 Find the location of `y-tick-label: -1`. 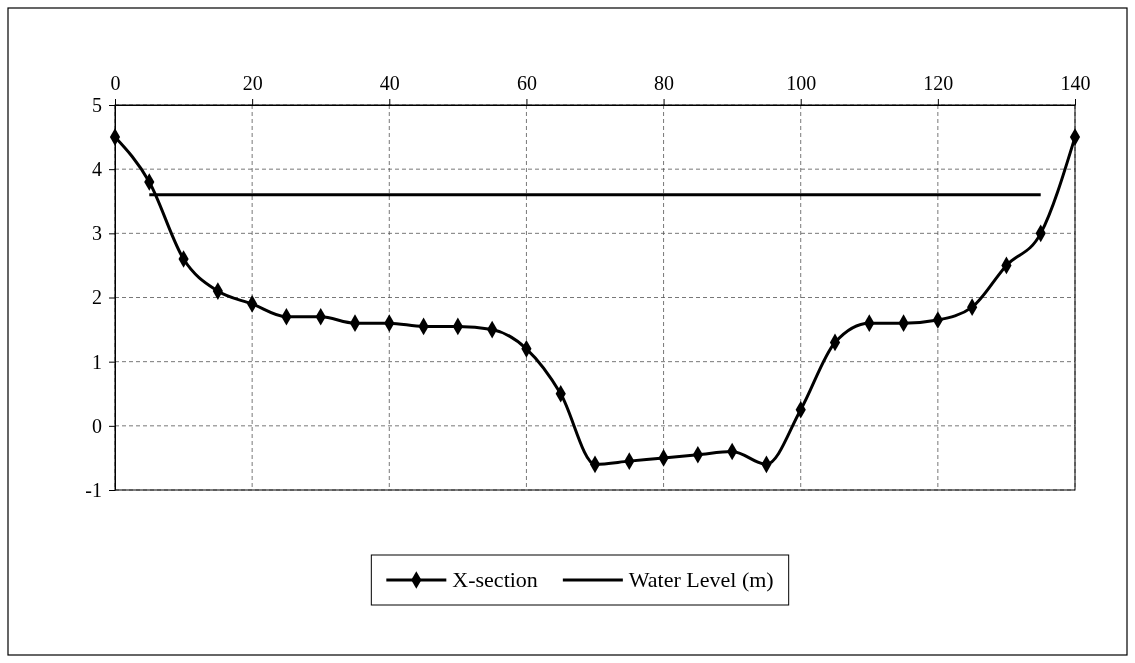

y-tick-label: -1 is located at coordinates (93, 489).